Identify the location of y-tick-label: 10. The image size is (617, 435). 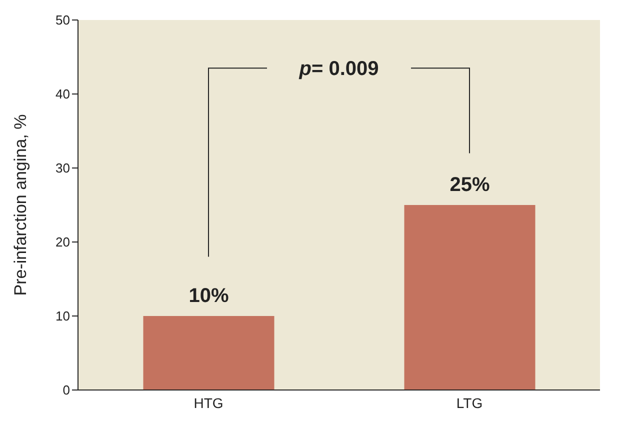
(63, 316).